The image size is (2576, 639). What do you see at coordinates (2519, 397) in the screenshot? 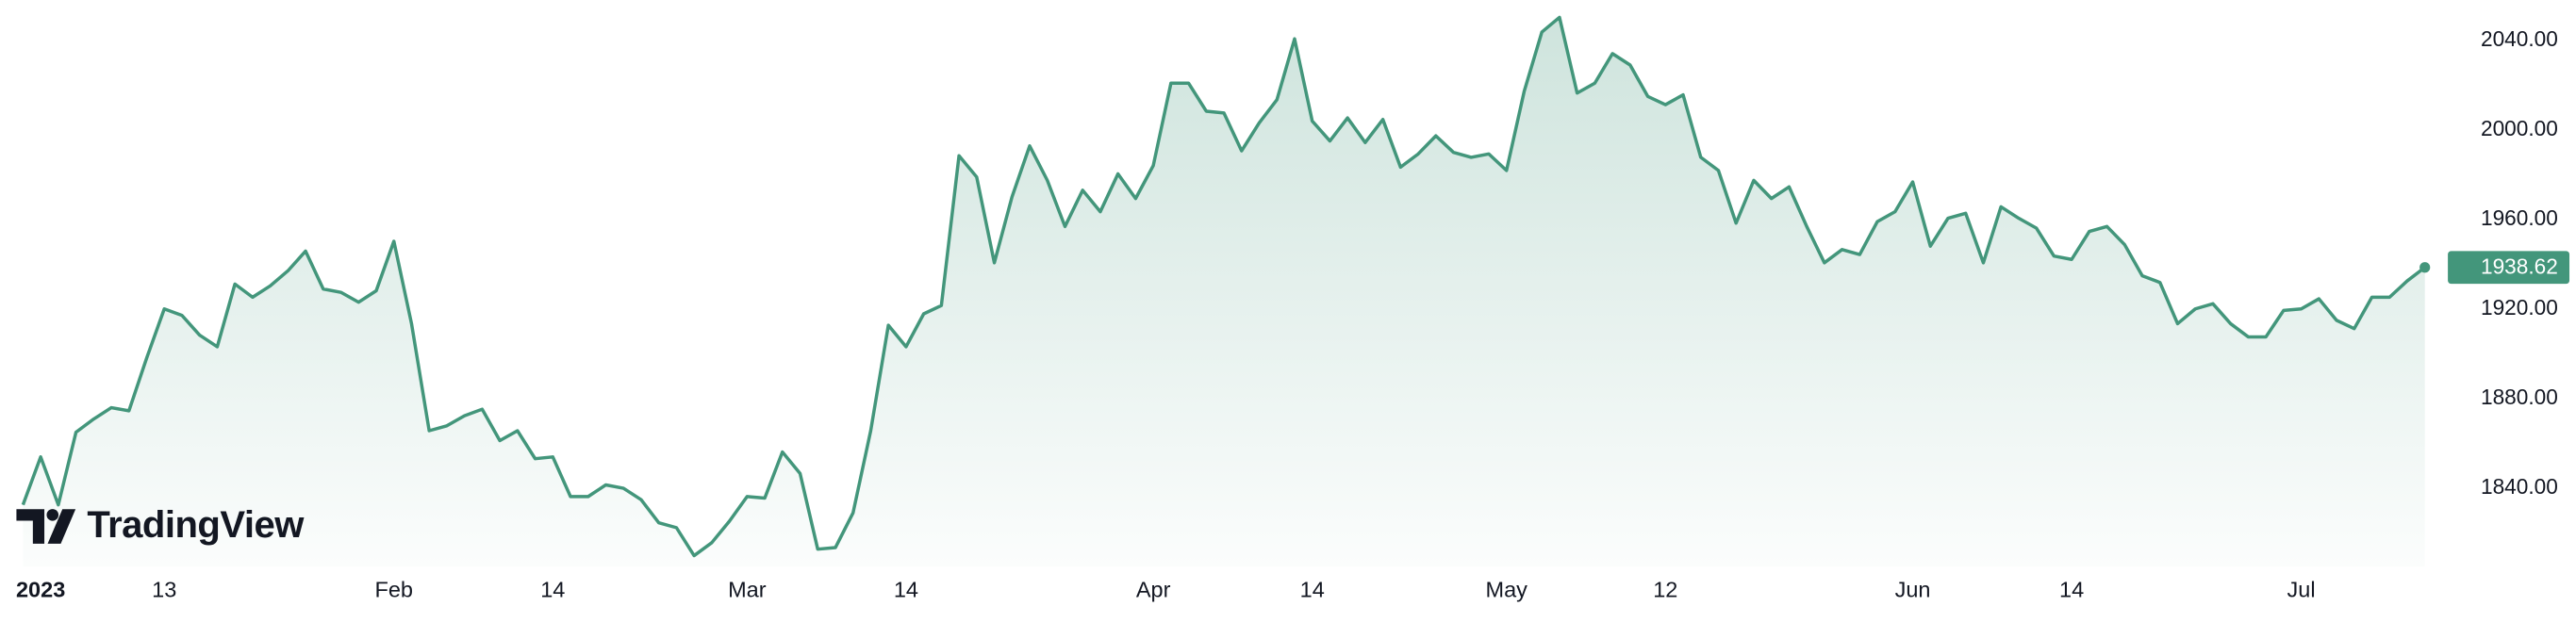
I see `y-tick-label: 1880.00` at bounding box center [2519, 397].